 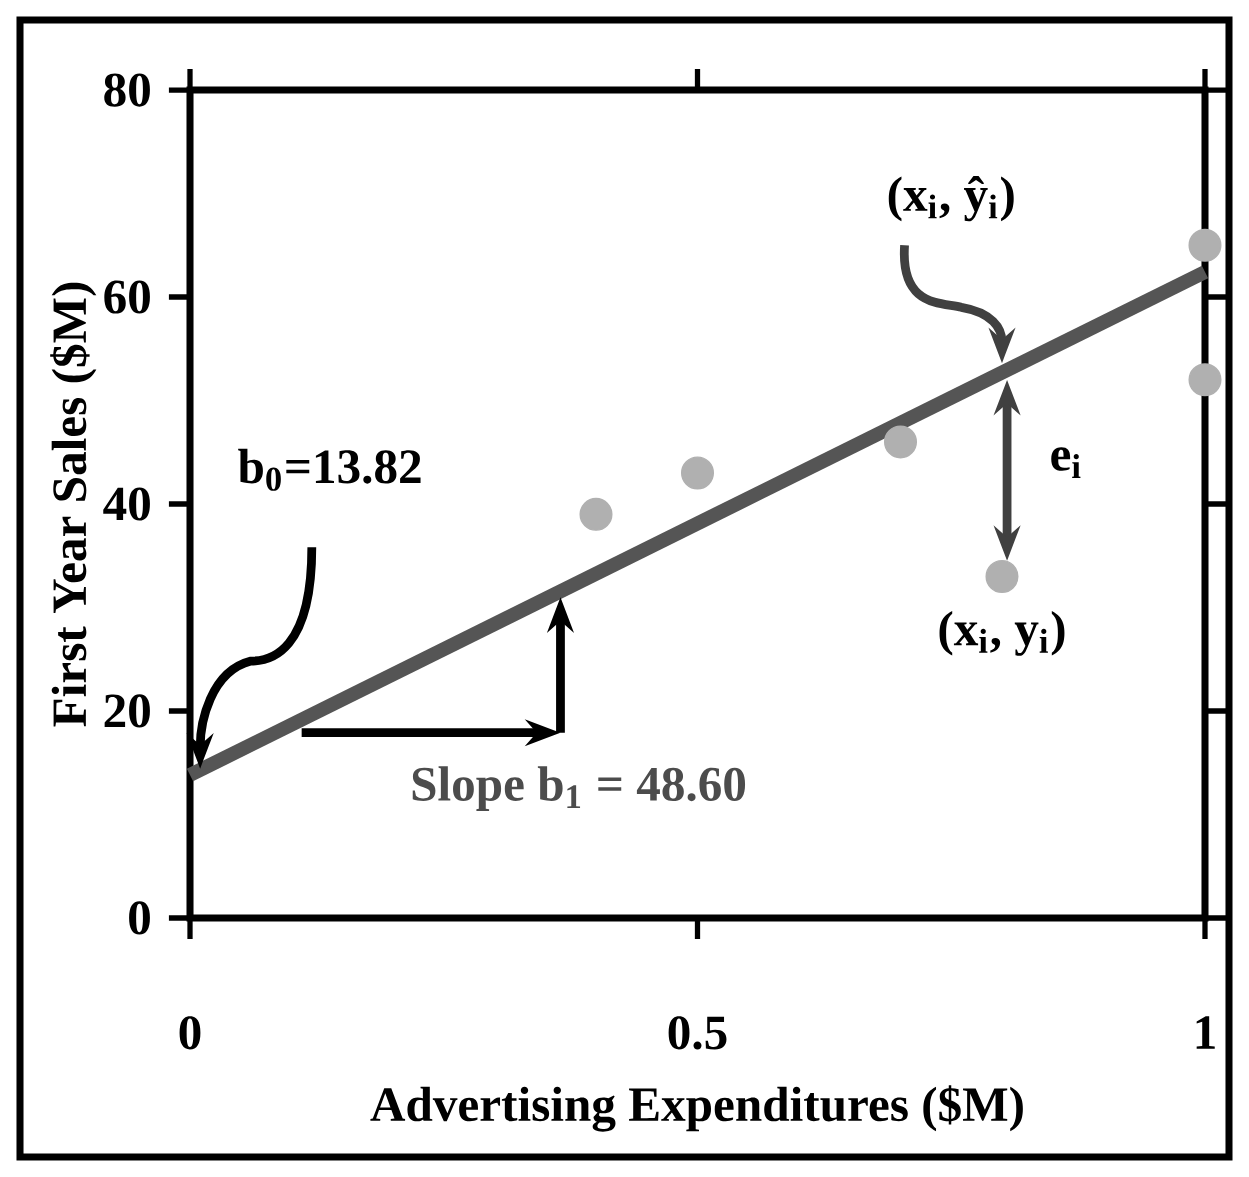 What do you see at coordinates (127, 90) in the screenshot?
I see `y-tick-label: 80` at bounding box center [127, 90].